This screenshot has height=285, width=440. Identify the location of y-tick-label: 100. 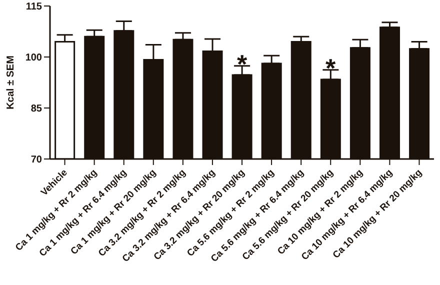
(33, 58).